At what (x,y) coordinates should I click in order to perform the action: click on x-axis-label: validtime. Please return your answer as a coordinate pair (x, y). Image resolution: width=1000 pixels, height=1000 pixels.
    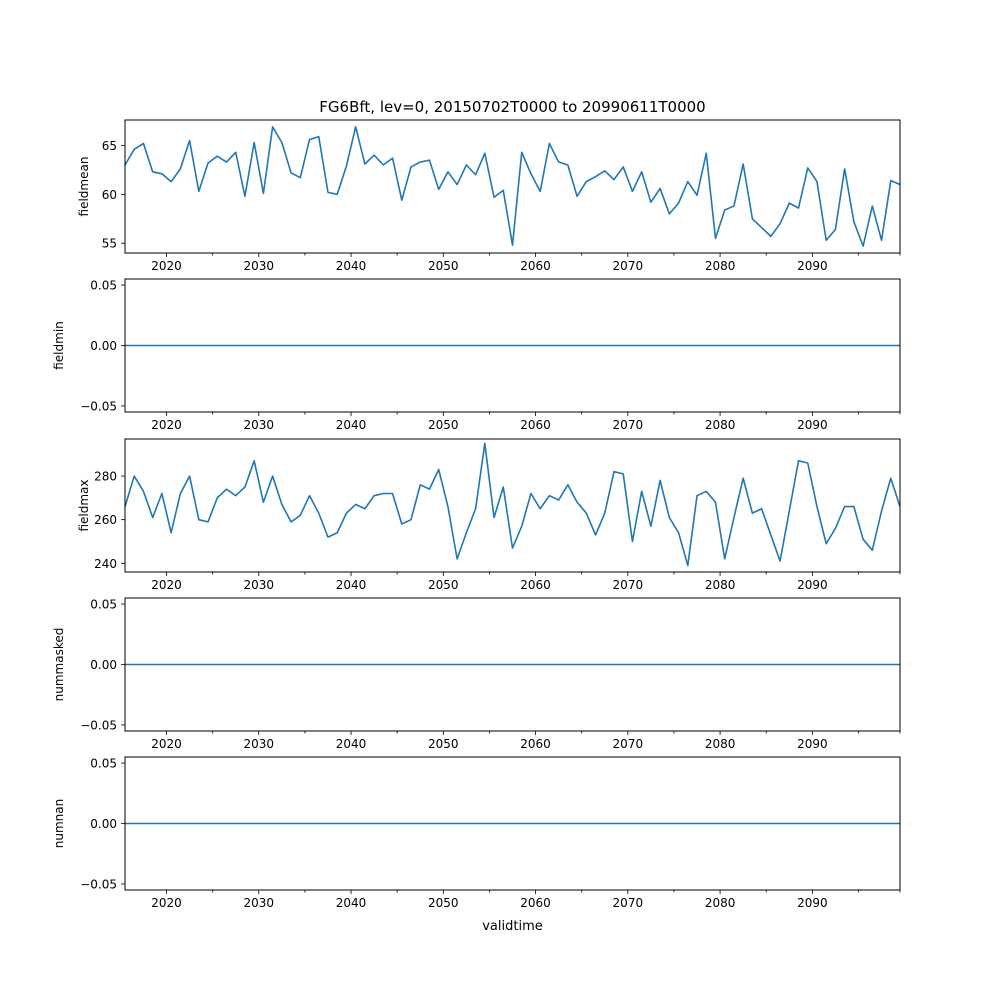
    Looking at the image, I should click on (512, 926).